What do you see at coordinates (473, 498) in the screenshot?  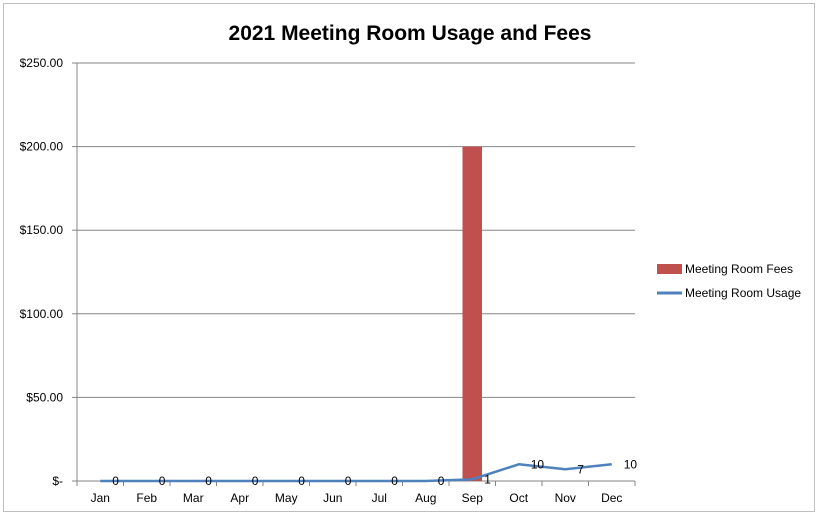 I see `x-tick-label: Sep` at bounding box center [473, 498].